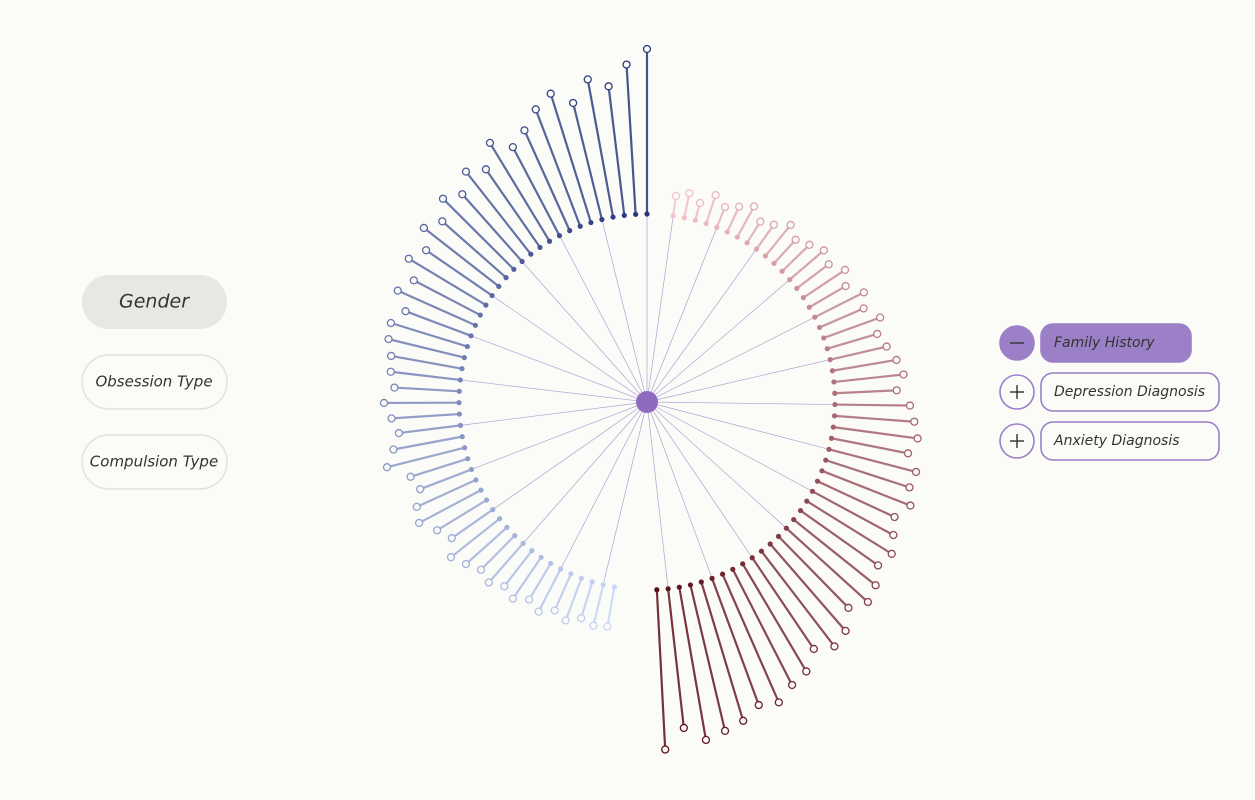 The width and height of the screenshot is (1255, 800). I want to click on filter-button-label: Obsession Type, so click(153, 382).